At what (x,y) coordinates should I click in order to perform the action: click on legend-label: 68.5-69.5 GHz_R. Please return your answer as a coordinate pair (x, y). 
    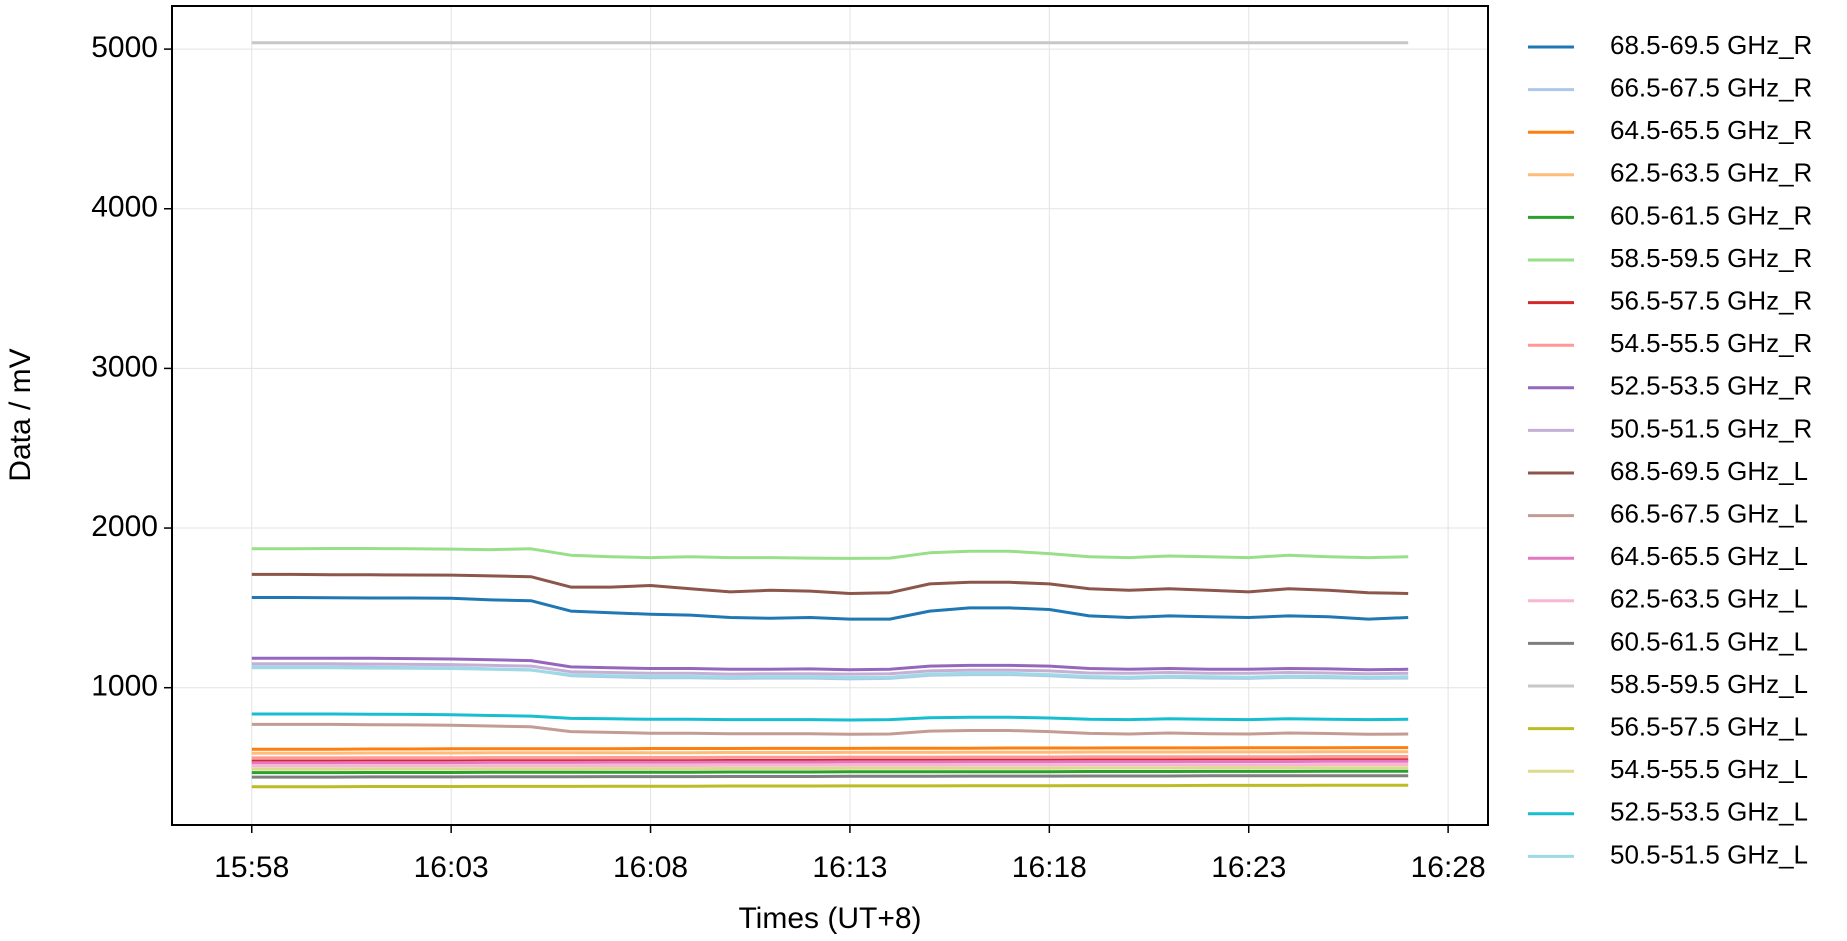
    Looking at the image, I should click on (1711, 45).